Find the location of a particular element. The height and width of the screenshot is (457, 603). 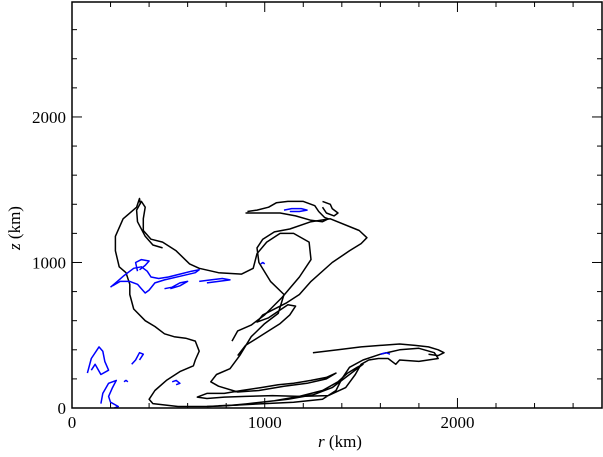

x-tick-label: 2000 is located at coordinates (457, 422).